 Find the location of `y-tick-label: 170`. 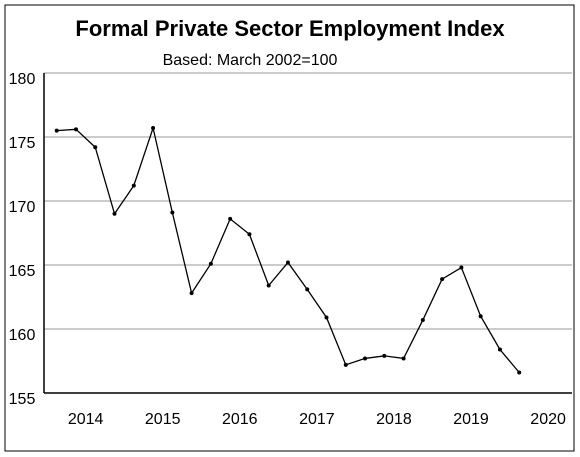

y-tick-label: 170 is located at coordinates (22, 207).